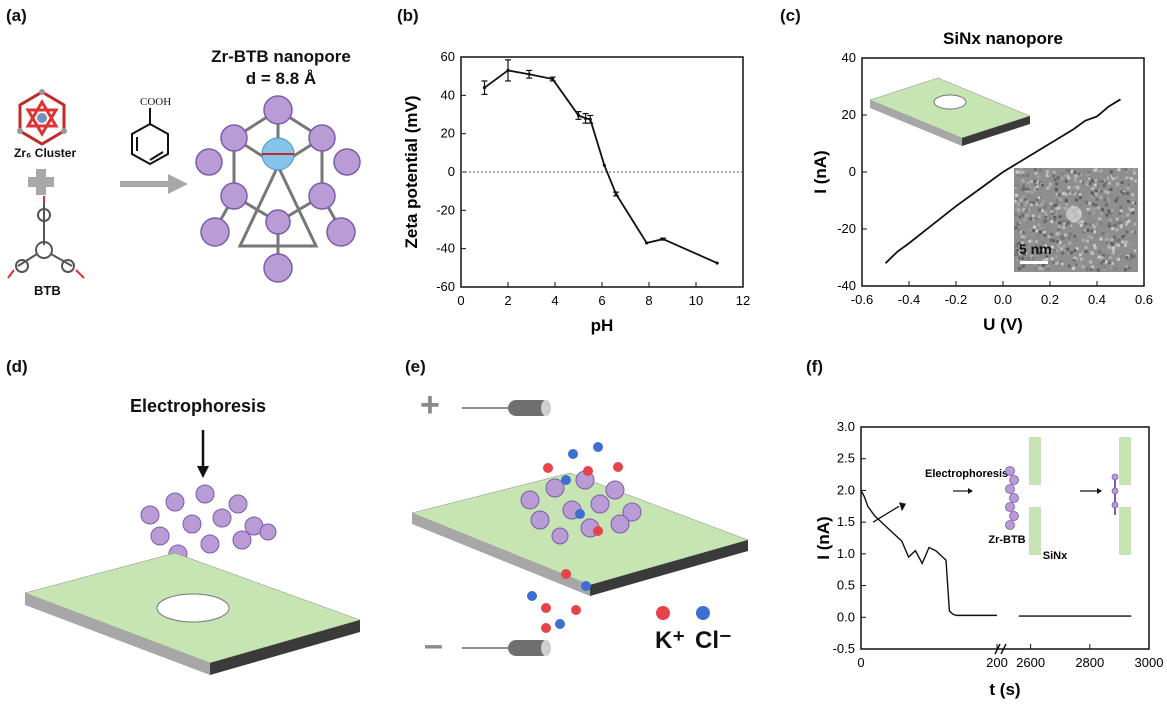 The height and width of the screenshot is (710, 1167). I want to click on y-tick-label: 40, so click(849, 57).